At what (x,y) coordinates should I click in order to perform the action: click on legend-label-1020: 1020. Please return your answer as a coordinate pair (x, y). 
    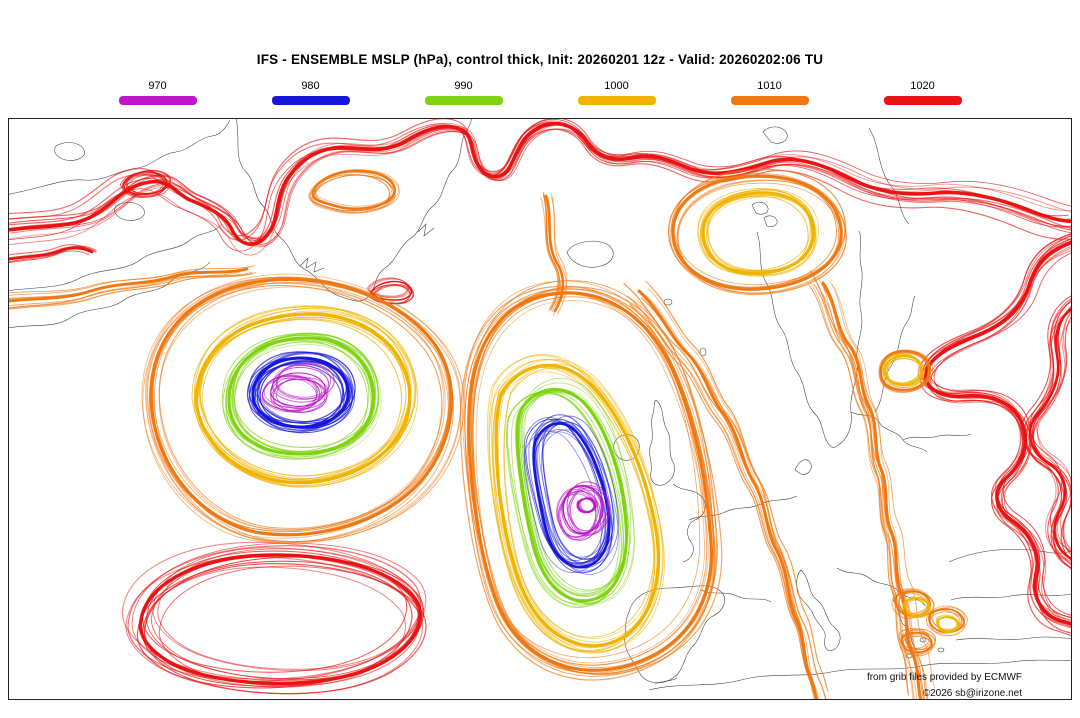
    Looking at the image, I should click on (922, 86).